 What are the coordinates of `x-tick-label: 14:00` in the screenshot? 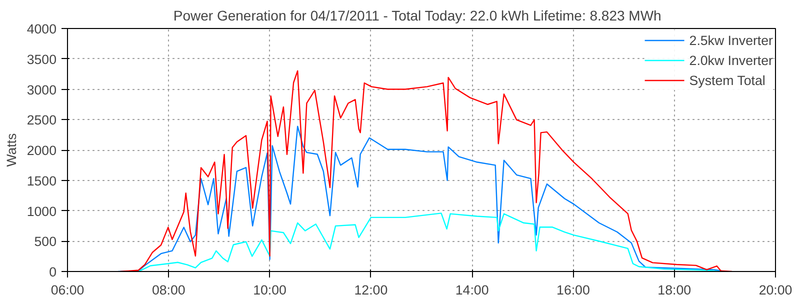 It's located at (472, 290).